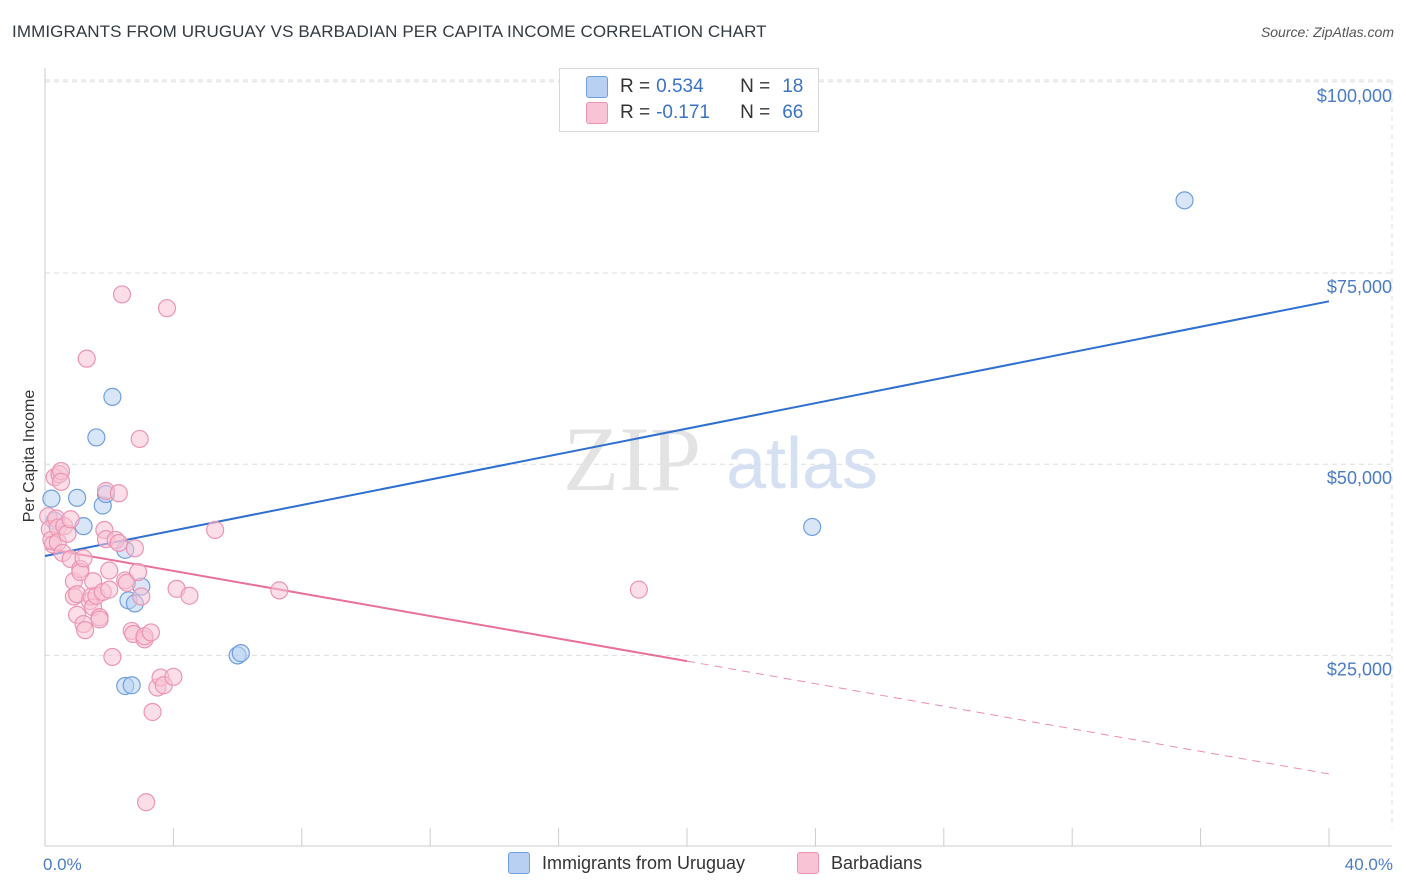 This screenshot has width=1406, height=892. Describe the element at coordinates (689, 100) in the screenshot. I see `legend-correlation: R = 0.534 N = 18 R = -0.171 N = 66` at that location.